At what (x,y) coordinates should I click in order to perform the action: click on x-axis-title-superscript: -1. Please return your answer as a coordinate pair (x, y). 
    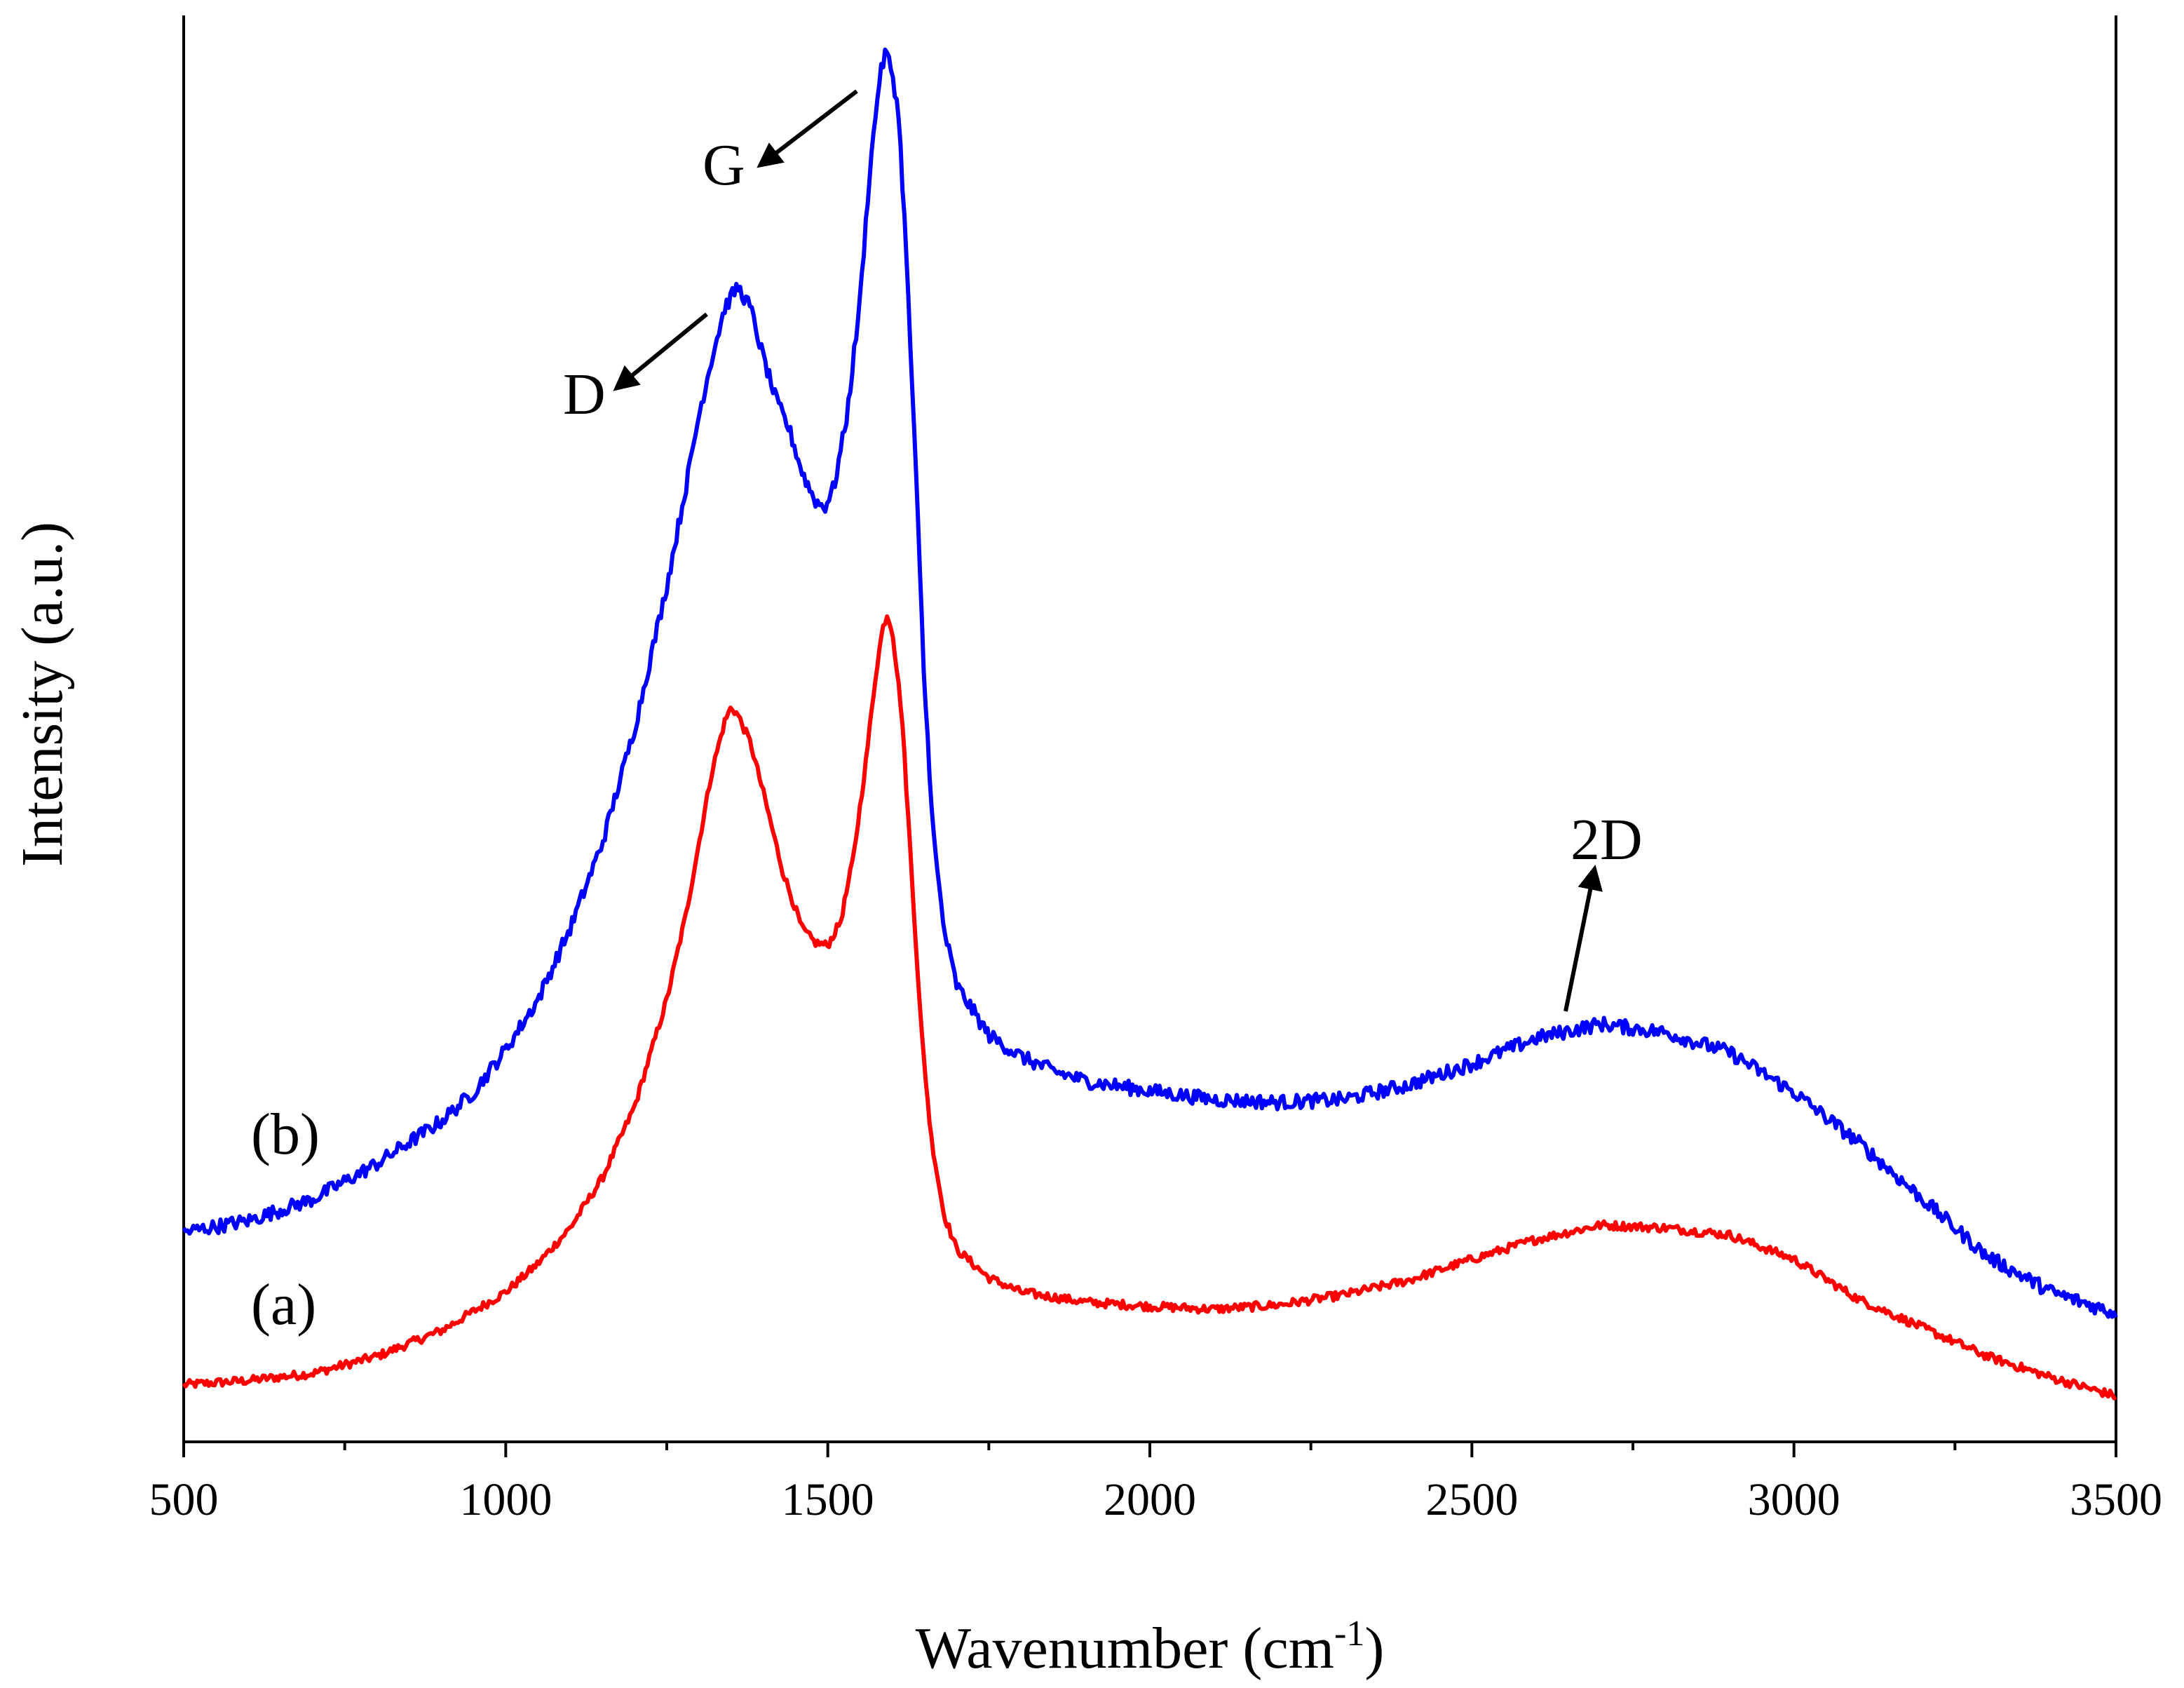
    Looking at the image, I should click on (1349, 1634).